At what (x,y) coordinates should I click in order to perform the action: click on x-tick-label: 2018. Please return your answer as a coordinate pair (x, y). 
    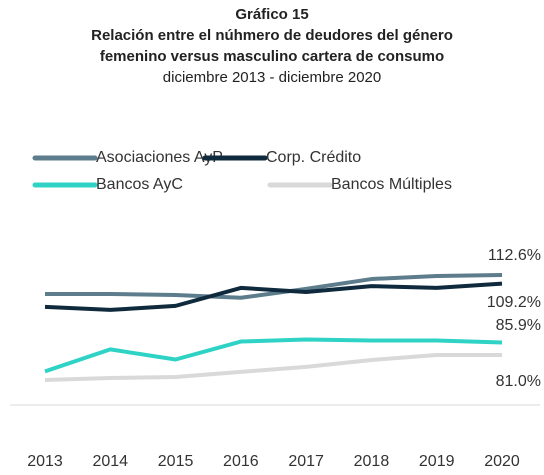
    Looking at the image, I should click on (372, 461).